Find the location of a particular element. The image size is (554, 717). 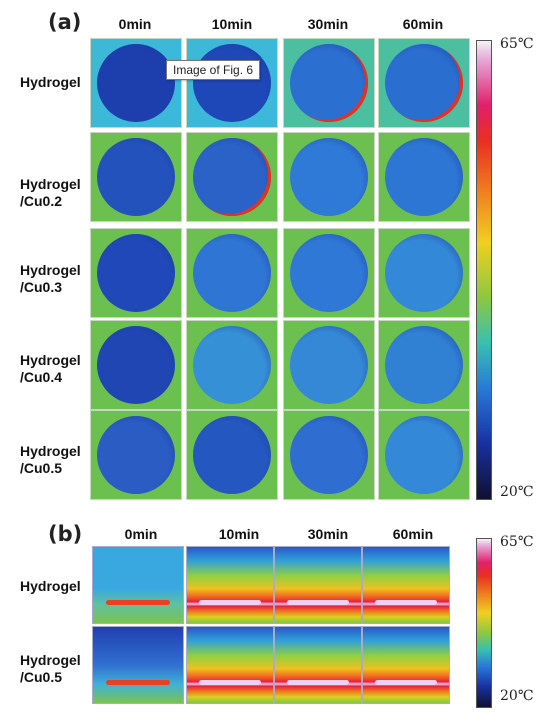

col-label-a-1: 10min is located at coordinates (232, 24).